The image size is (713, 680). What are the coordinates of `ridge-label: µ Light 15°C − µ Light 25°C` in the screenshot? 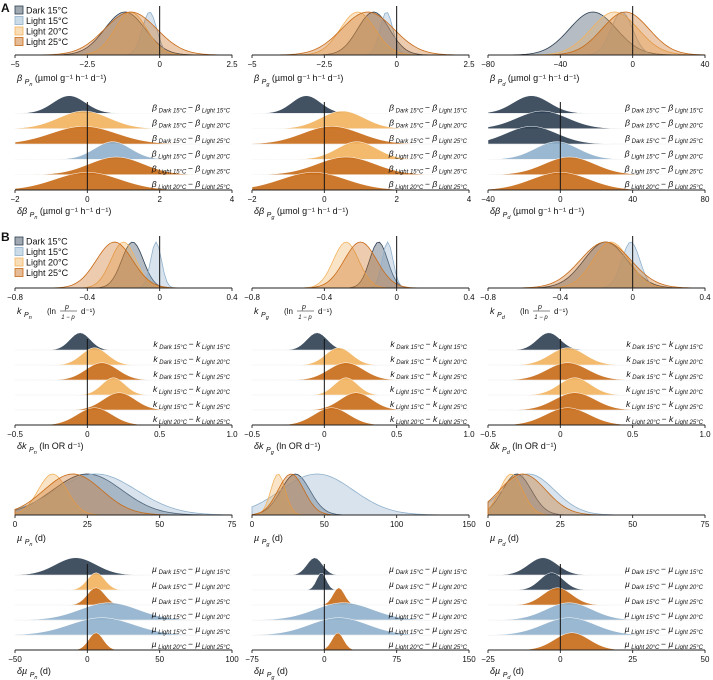 It's located at (191, 630).